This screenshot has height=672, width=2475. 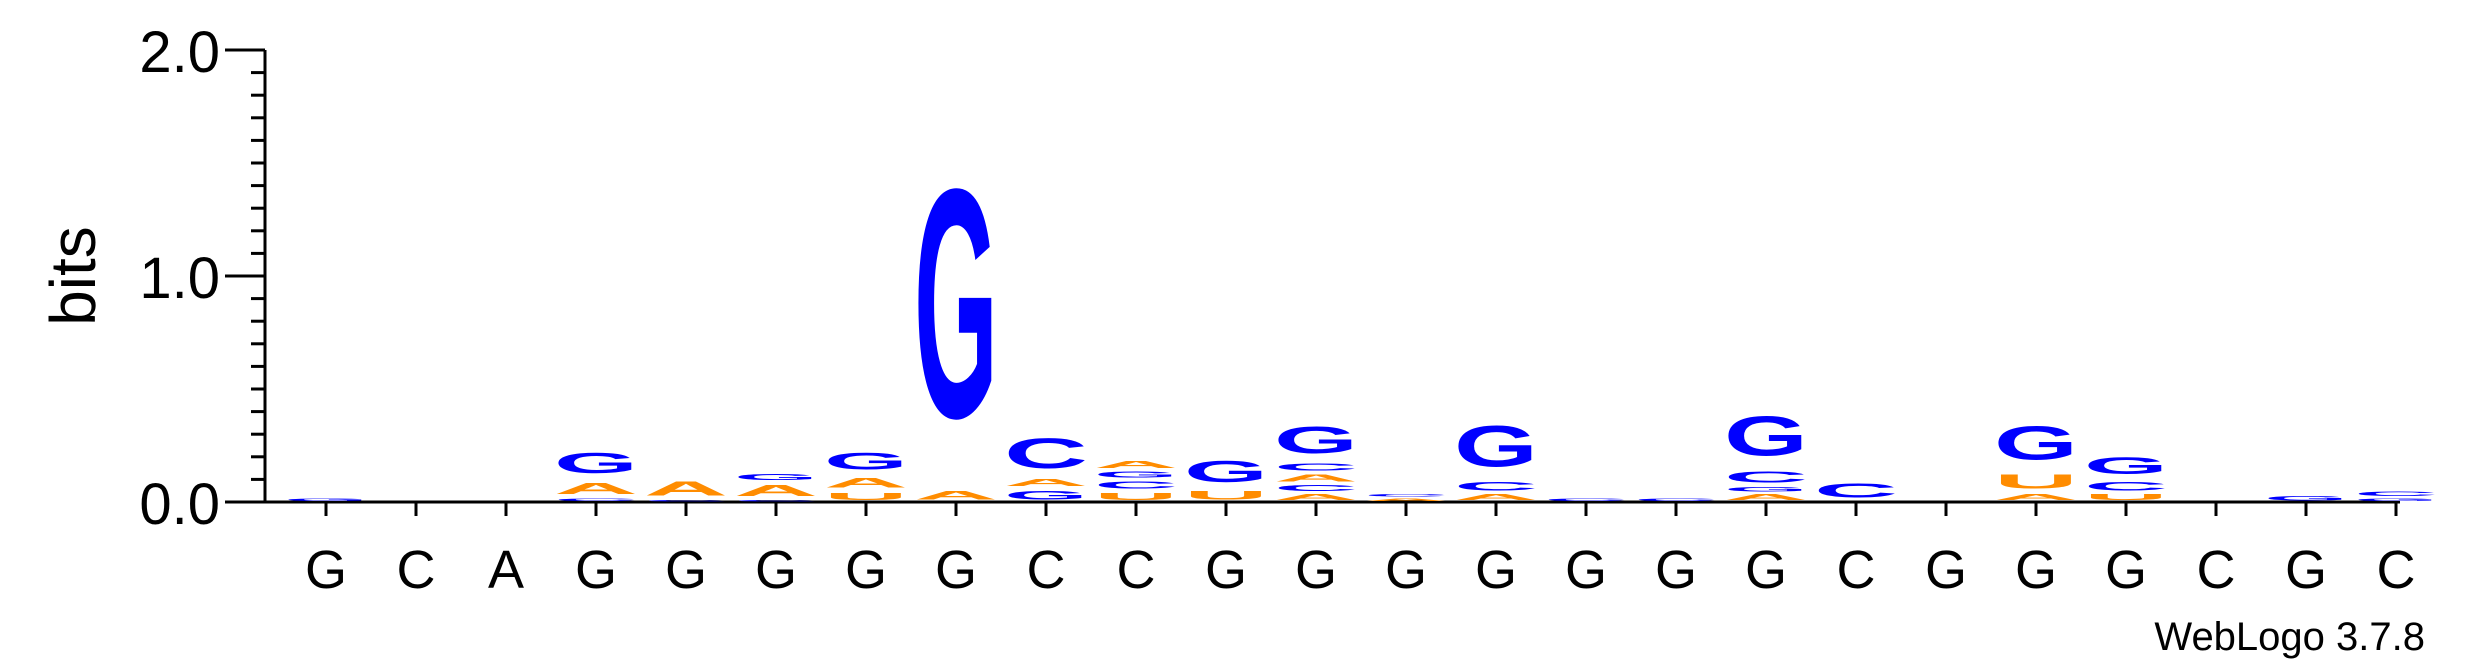 I want to click on y-tick-label: 1.0, so click(x=179, y=278).